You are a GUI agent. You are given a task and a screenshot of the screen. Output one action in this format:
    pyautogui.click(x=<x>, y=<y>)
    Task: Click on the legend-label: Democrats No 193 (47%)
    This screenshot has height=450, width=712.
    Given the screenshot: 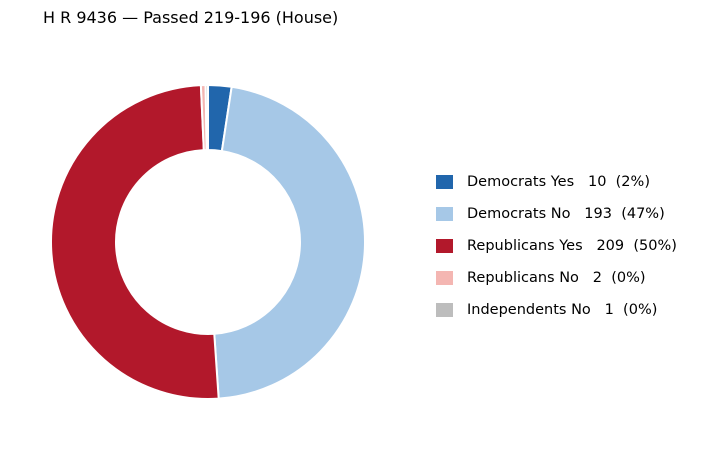 What is the action you would take?
    pyautogui.click(x=566, y=214)
    